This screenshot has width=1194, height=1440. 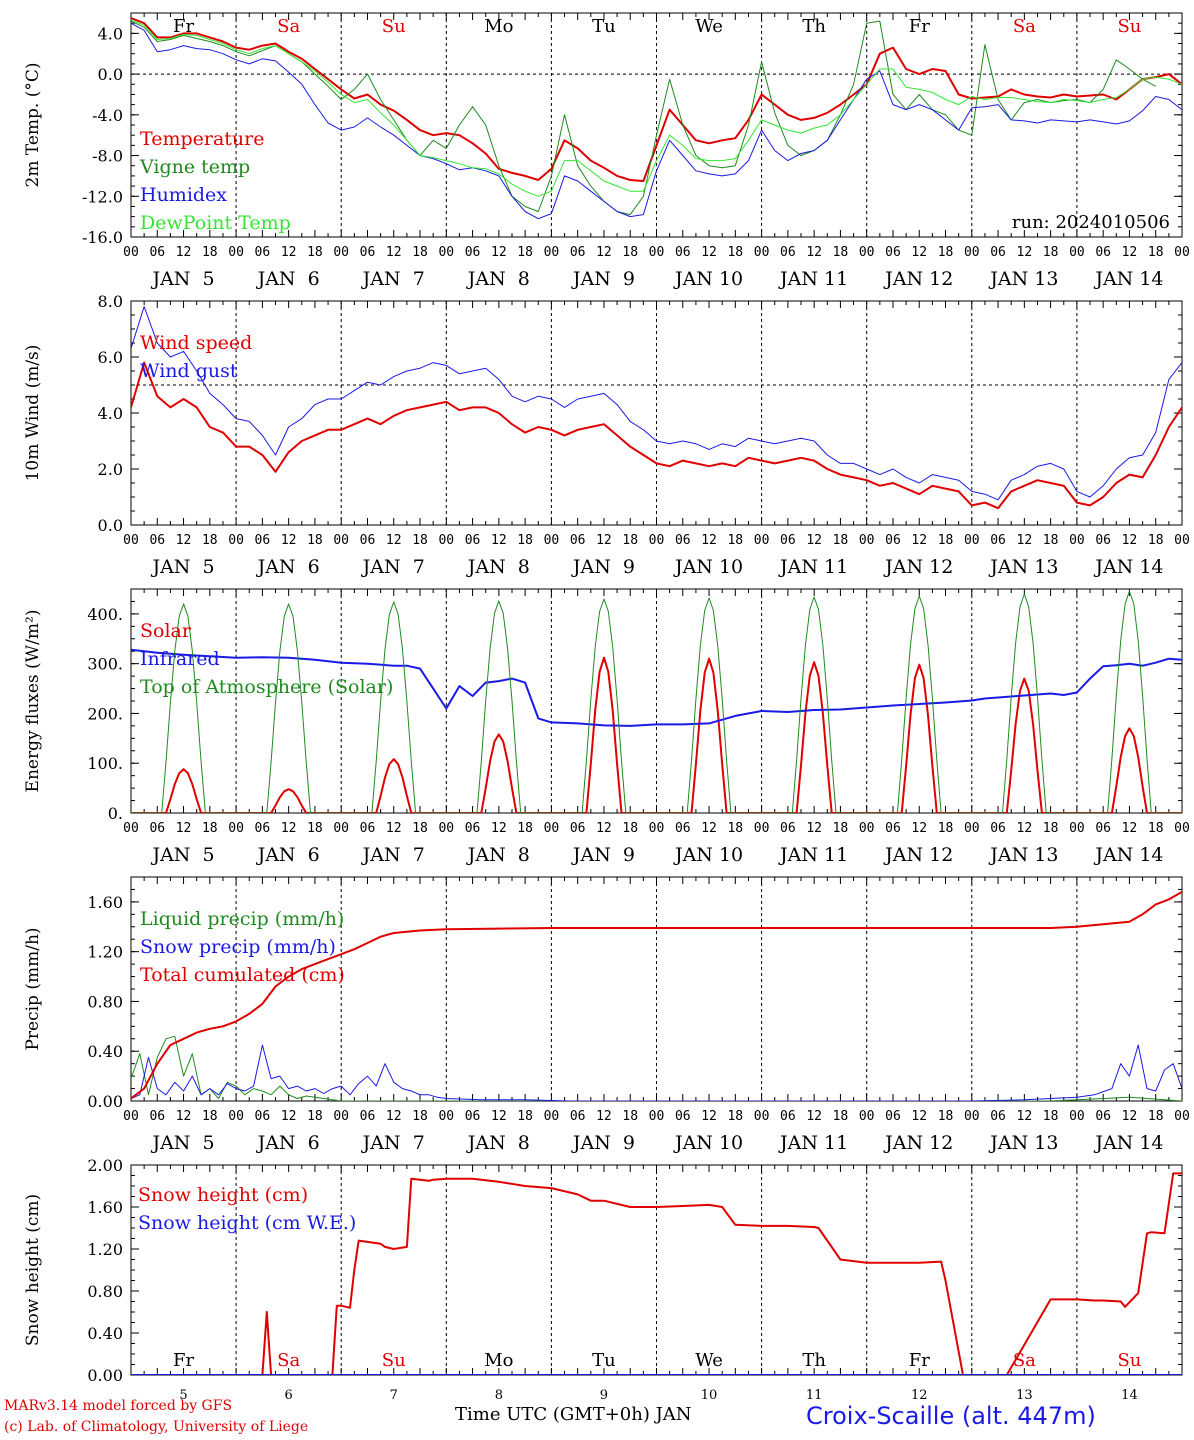 What do you see at coordinates (180, 659) in the screenshot?
I see `legend-entry: Infrared` at bounding box center [180, 659].